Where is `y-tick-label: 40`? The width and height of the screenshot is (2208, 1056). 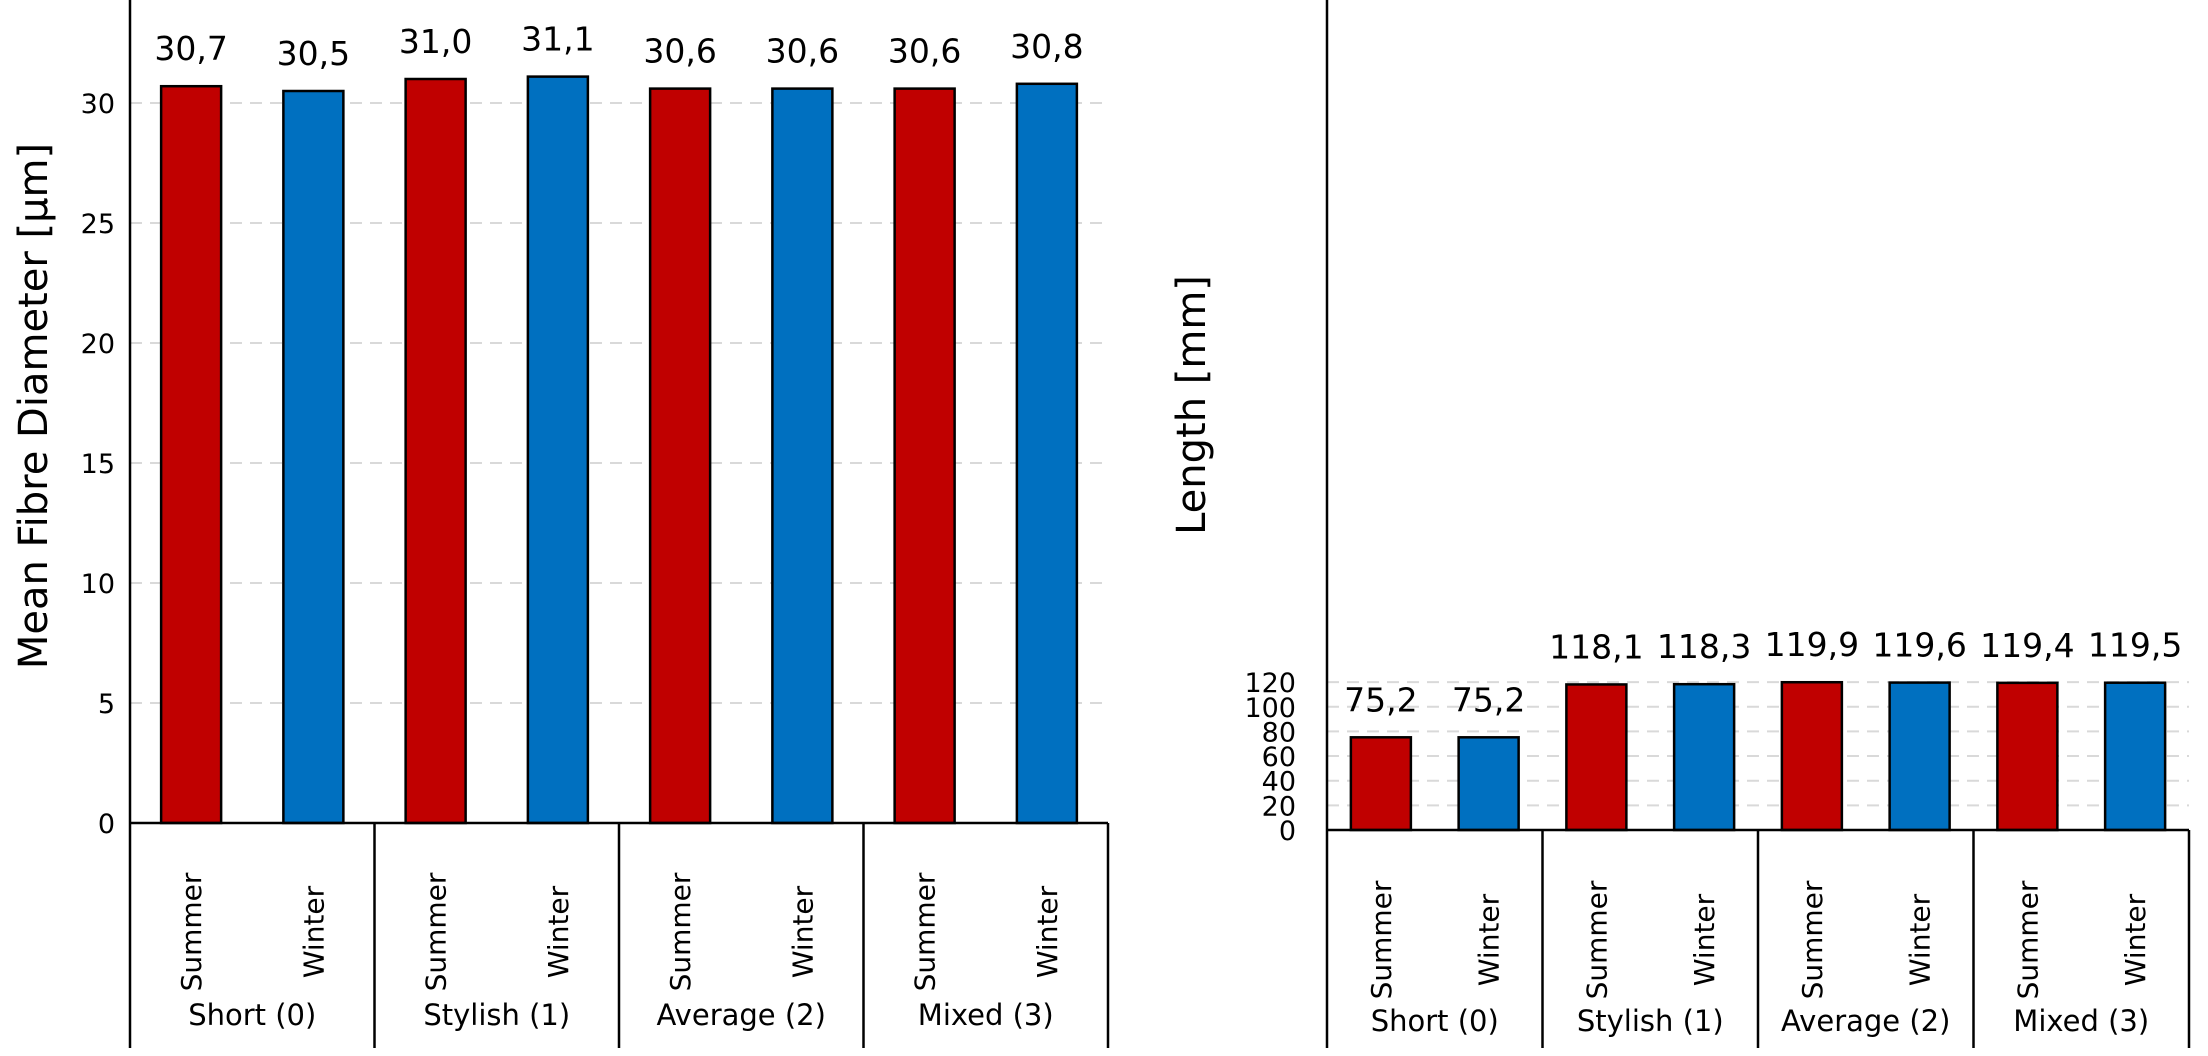 y-tick-label: 40 is located at coordinates (1279, 782).